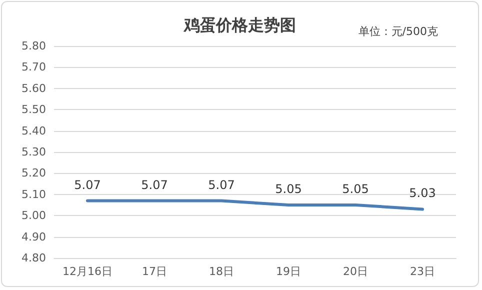 The image size is (482, 290). Describe the element at coordinates (239, 25) in the screenshot. I see `chart-title: 鸡蛋价格走势图` at that location.